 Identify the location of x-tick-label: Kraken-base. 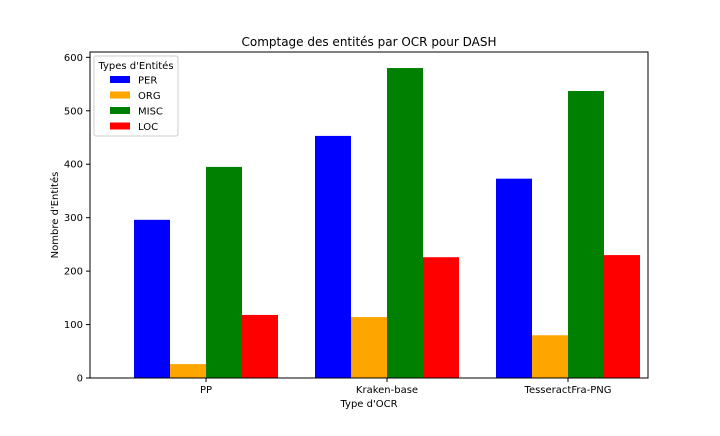
(387, 390).